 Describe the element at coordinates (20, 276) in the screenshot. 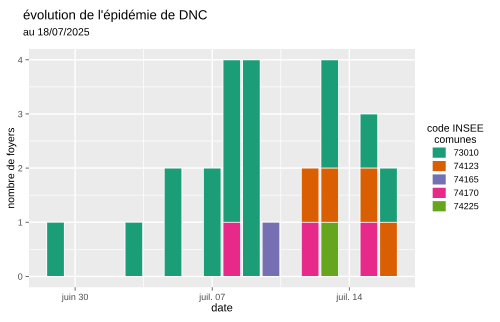

I see `y-tick-label: 0` at that location.